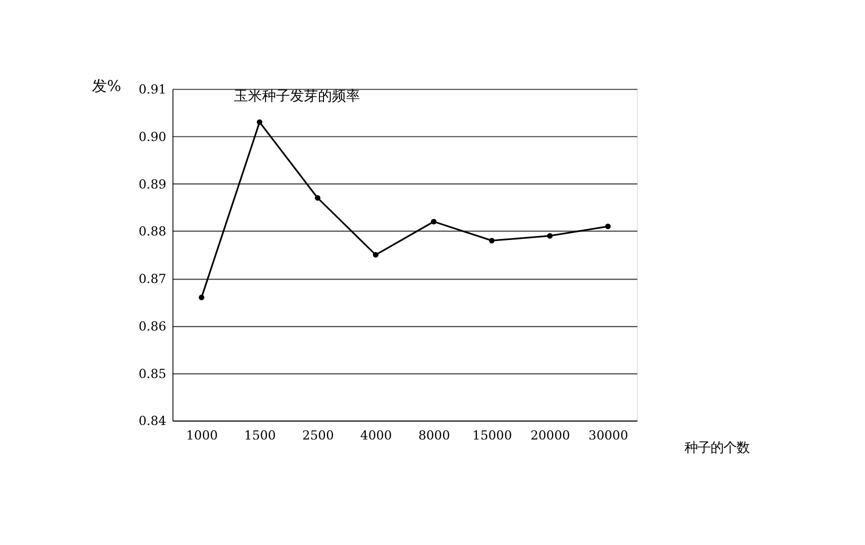  I want to click on y-axis-title: 发%, so click(107, 86).